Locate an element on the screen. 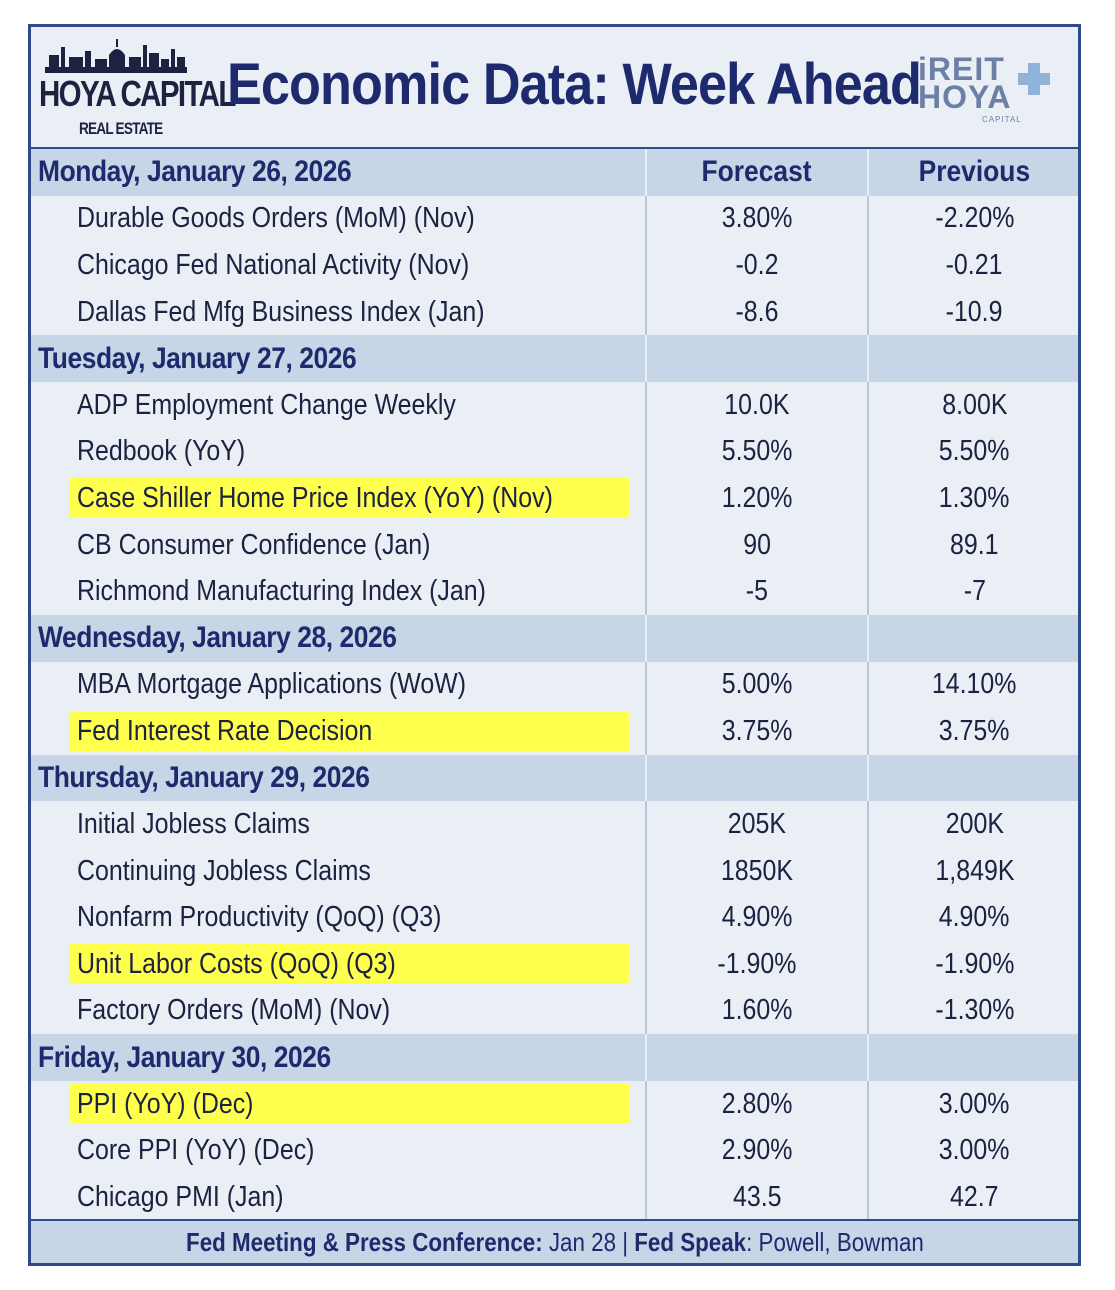 Image resolution: width=1115 pixels, height=1290 pixels. day-header-row: Thursday, January 29, 2026 is located at coordinates (555, 778).